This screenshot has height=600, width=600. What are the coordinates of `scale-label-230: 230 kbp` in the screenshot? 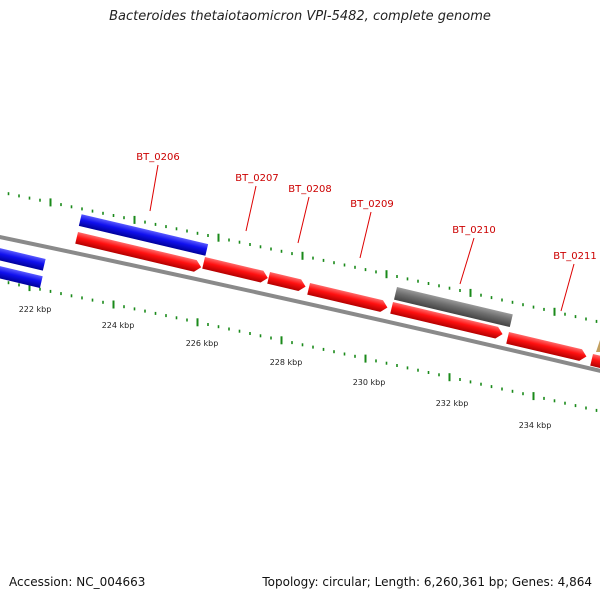 It's located at (369, 382).